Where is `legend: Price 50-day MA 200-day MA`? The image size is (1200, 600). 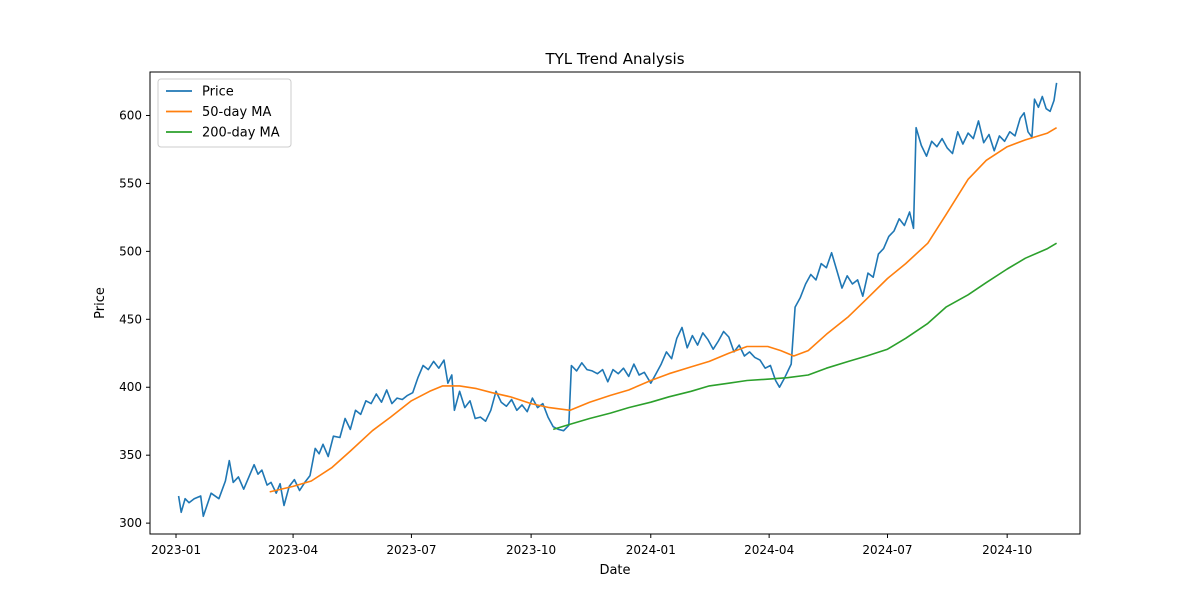
legend: Price 50-day MA 200-day MA is located at coordinates (224, 113).